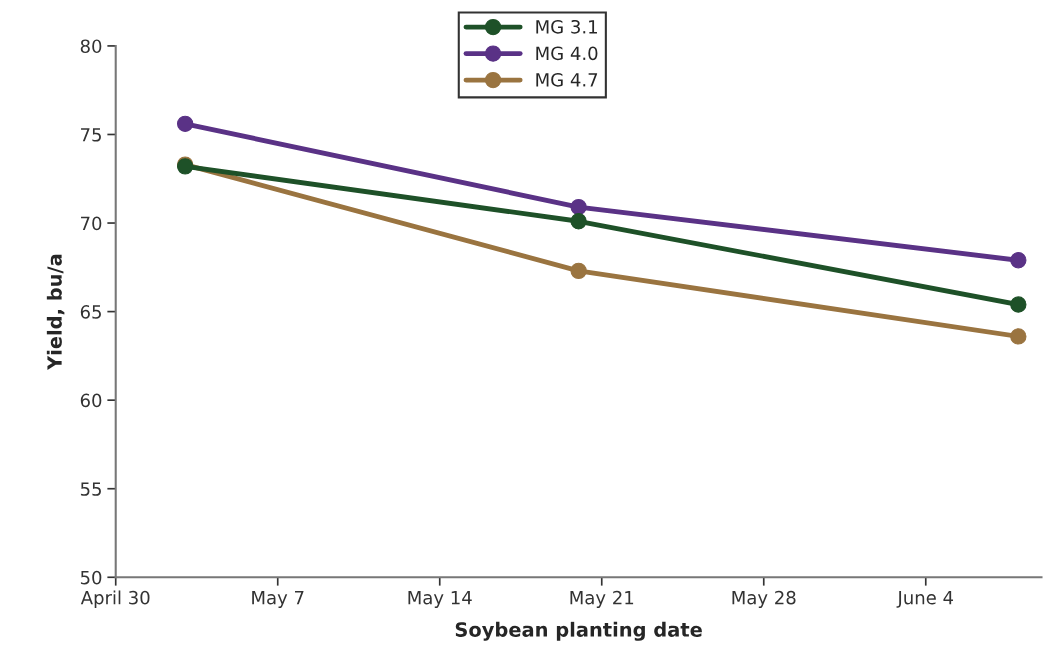  I want to click on y-tick-label: 70, so click(91, 223).